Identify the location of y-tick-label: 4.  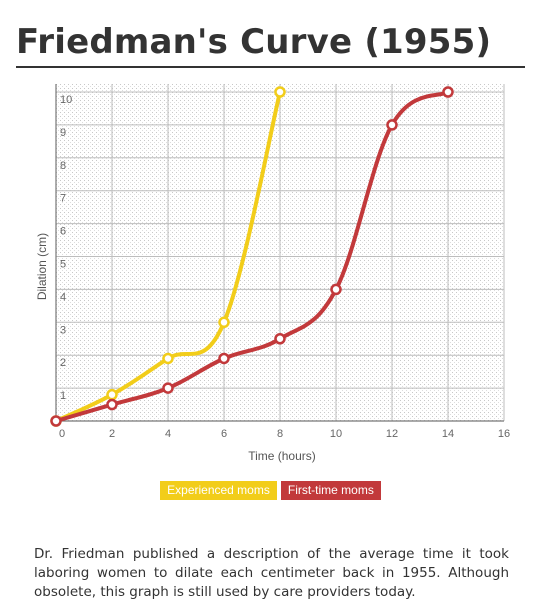
(63, 297).